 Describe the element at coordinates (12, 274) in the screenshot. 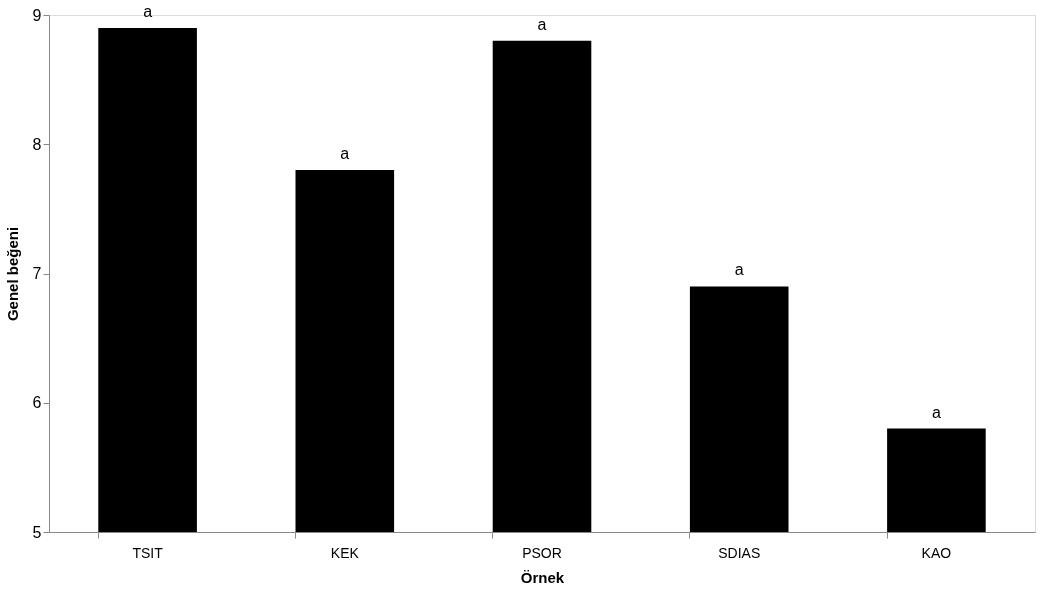

I see `y-axis-title: Genel beğeni` at that location.